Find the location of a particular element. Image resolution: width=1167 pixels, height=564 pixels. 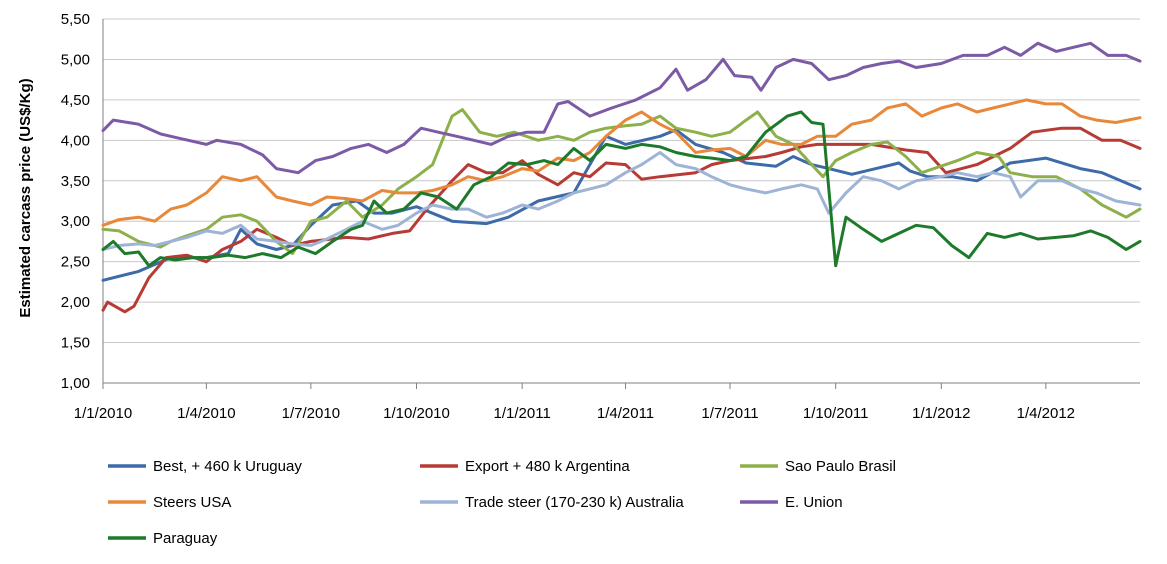

legend-label-paraguay: Paraguay is located at coordinates (185, 538).